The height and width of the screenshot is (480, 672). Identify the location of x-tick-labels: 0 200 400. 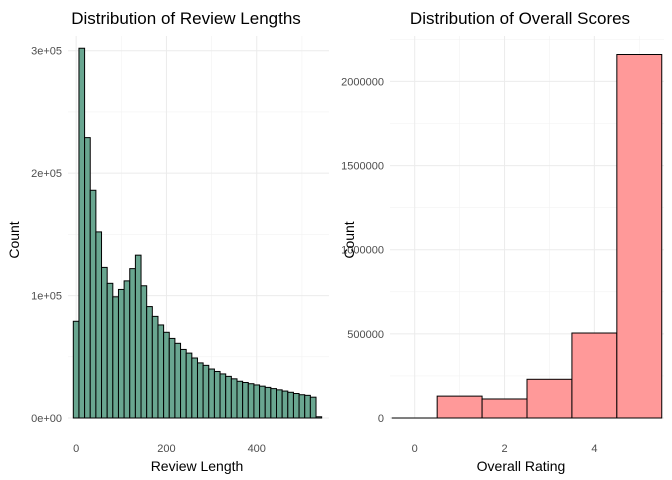
(169, 449).